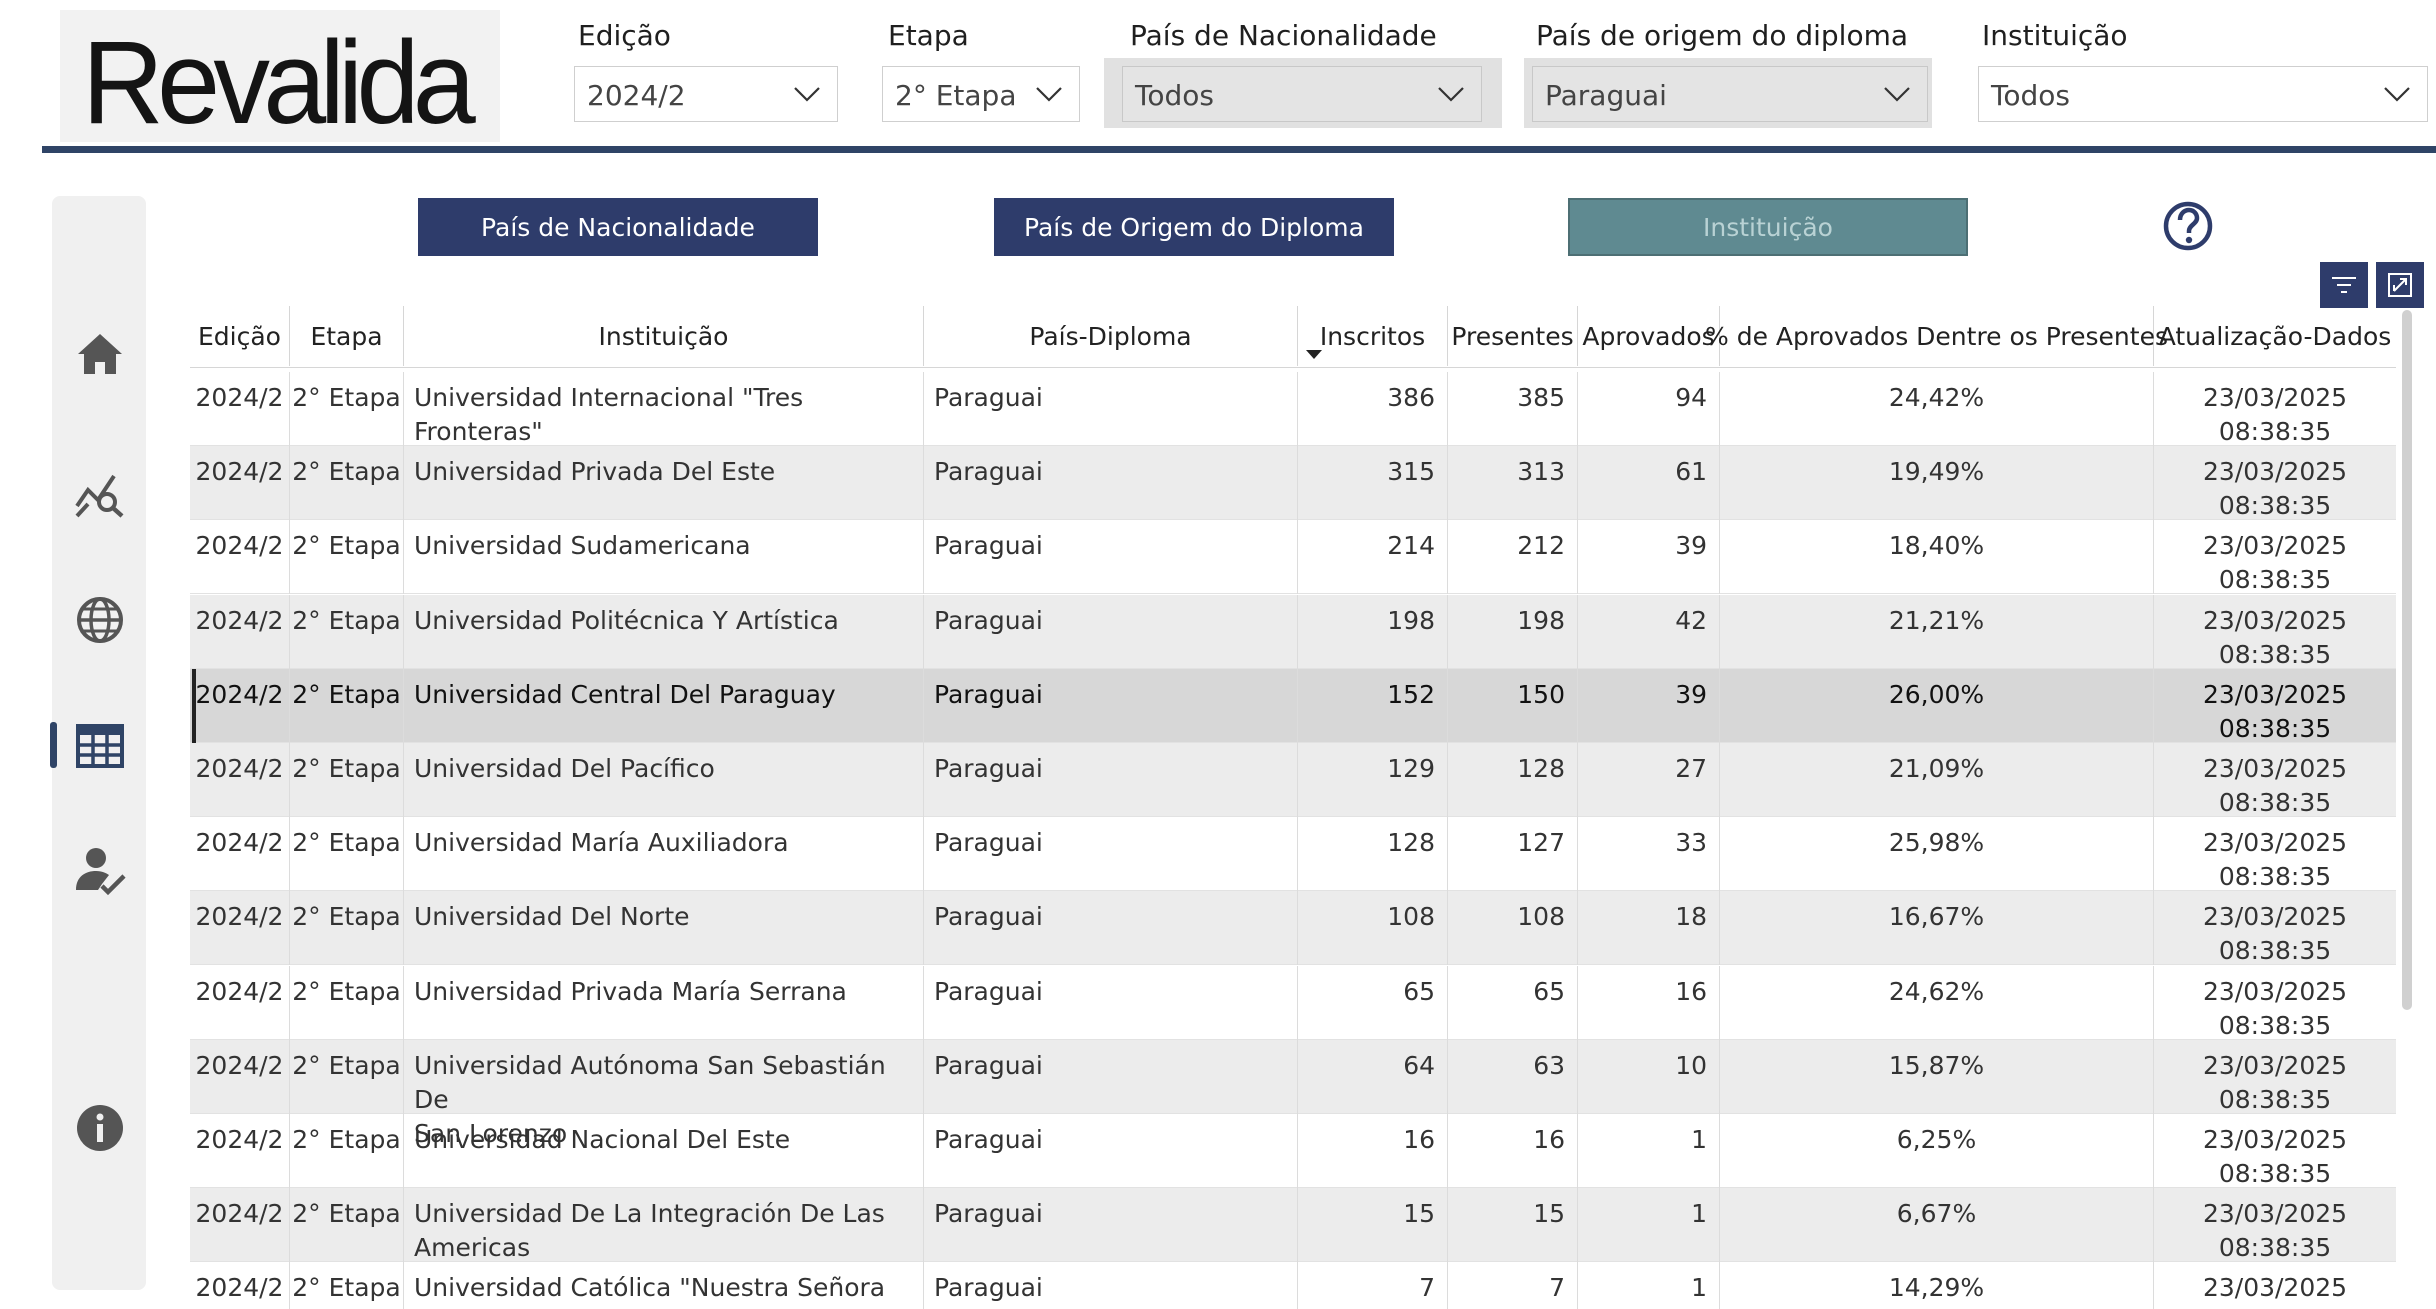 This screenshot has height=1309, width=2436. What do you see at coordinates (100, 620) in the screenshot?
I see `globe-icon` at bounding box center [100, 620].